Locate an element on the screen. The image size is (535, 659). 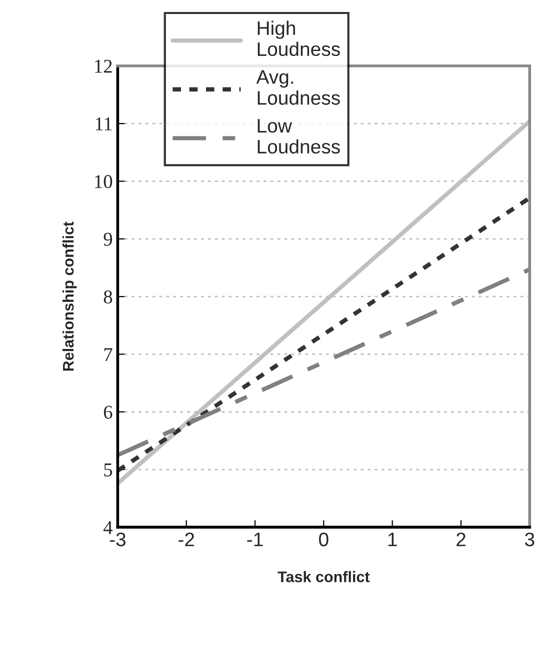
y-tick-label: 11 is located at coordinates (104, 123).